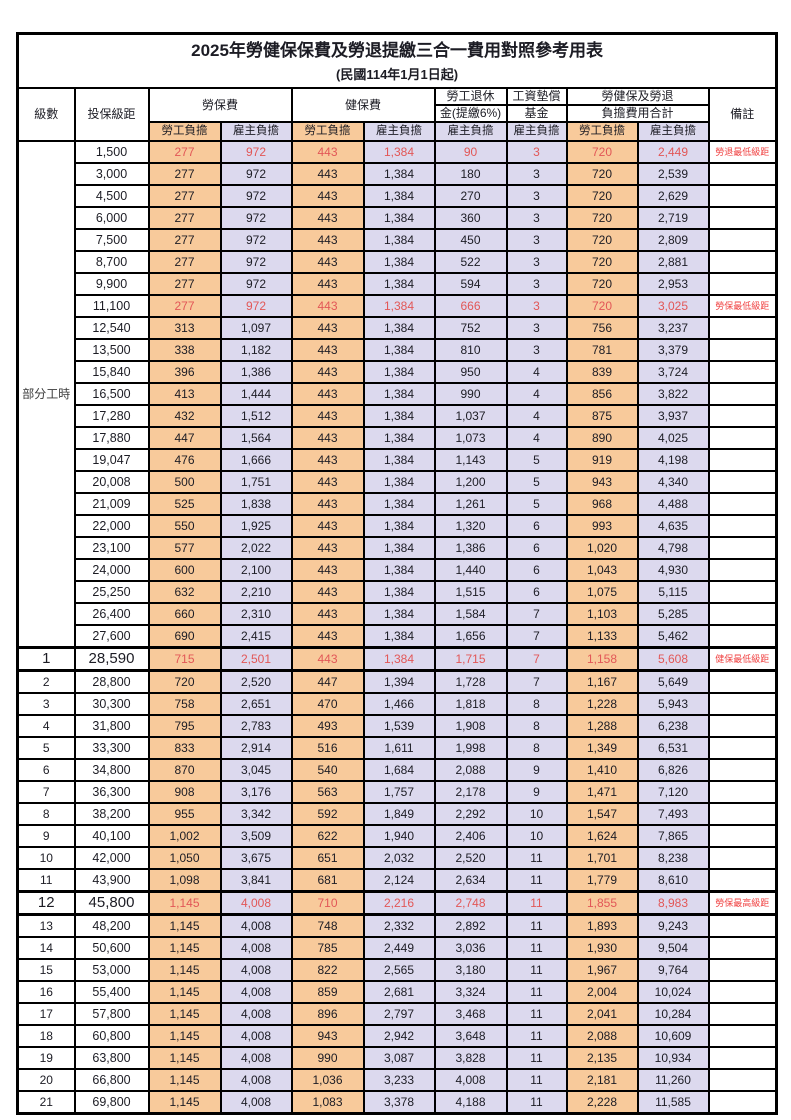 The width and height of the screenshot is (791, 1120). Describe the element at coordinates (470, 504) in the screenshot. I see `value-cell-pension-employer: 1,261` at that location.